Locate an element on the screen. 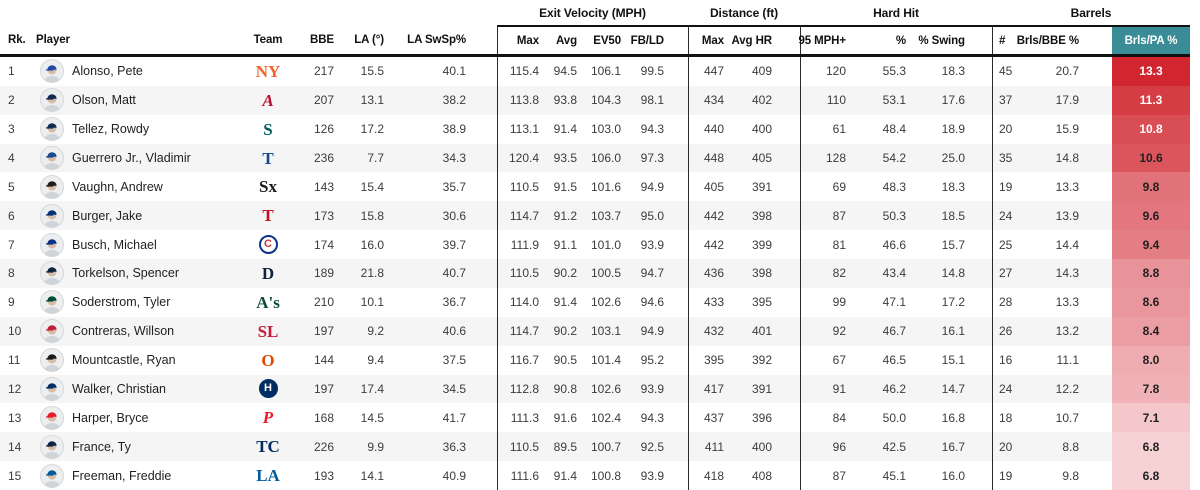 This screenshot has width=1200, height=490. player-name-link: Alonso, Pete is located at coordinates (107, 71).